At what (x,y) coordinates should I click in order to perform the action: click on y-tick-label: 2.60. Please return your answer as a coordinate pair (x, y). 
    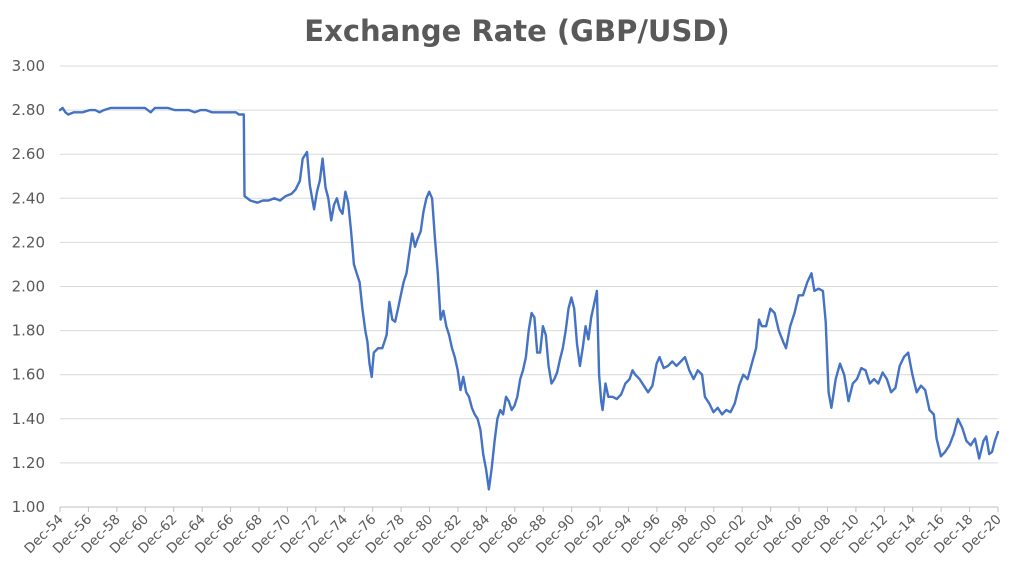
    Looking at the image, I should click on (28, 154).